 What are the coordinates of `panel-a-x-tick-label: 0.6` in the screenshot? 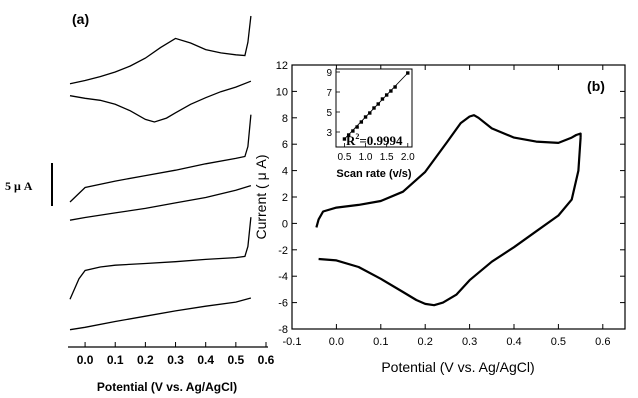 It's located at (266, 360).